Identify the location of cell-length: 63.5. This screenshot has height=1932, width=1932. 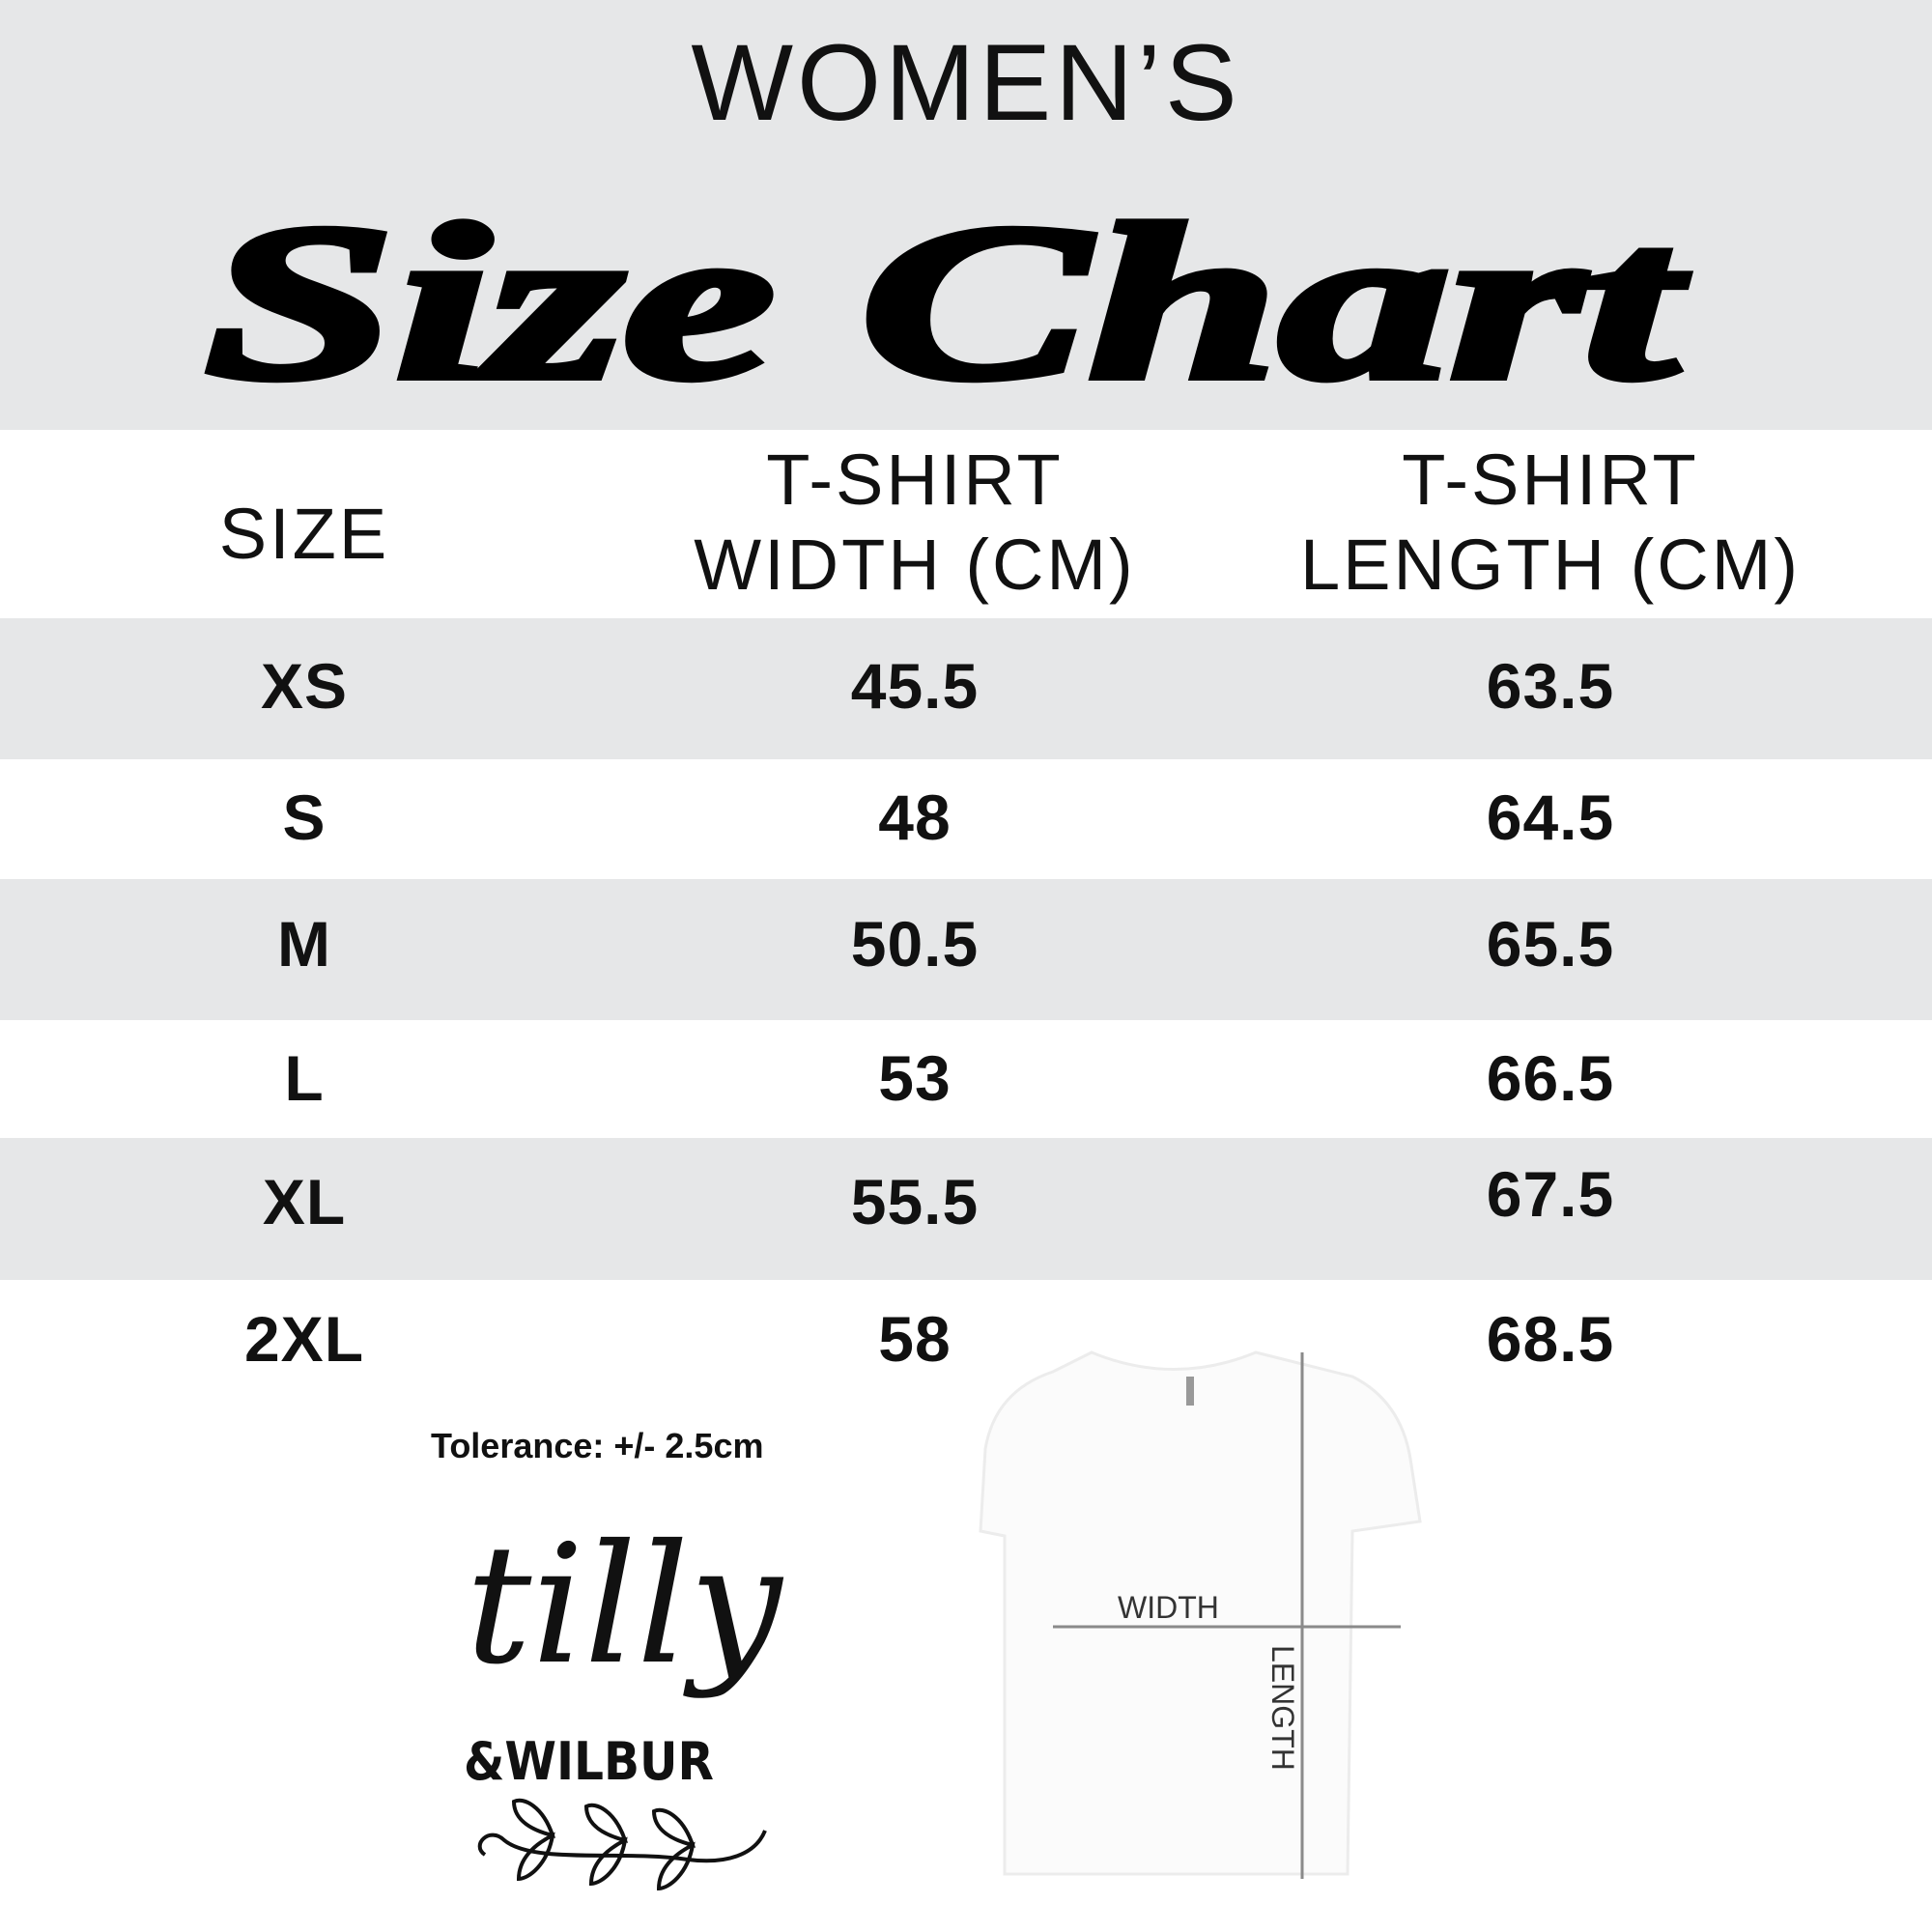
(1550, 686).